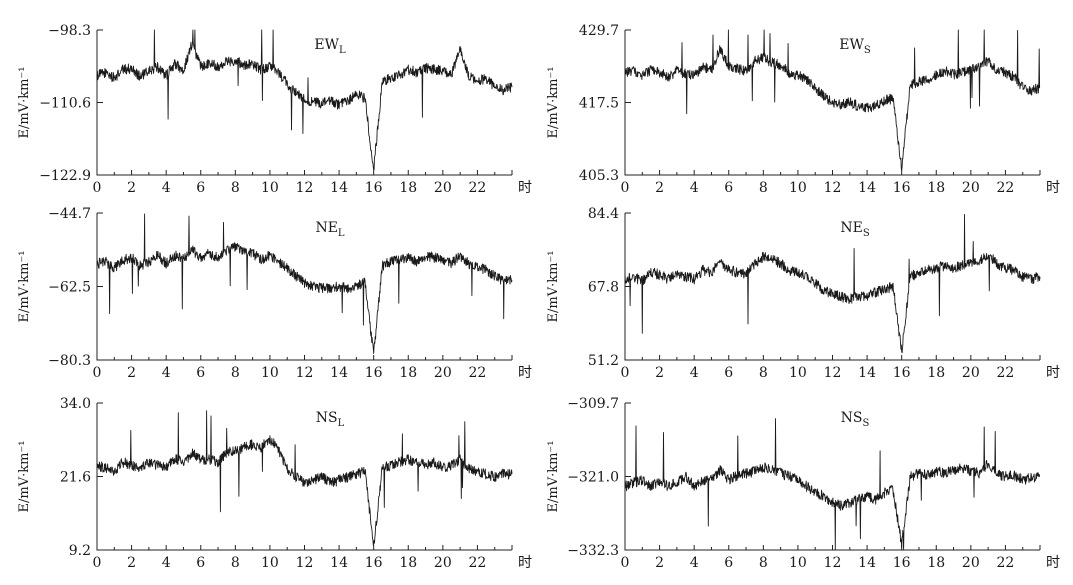 This screenshot has width=1073, height=585. I want to click on panel-title: EWS, so click(855, 46).